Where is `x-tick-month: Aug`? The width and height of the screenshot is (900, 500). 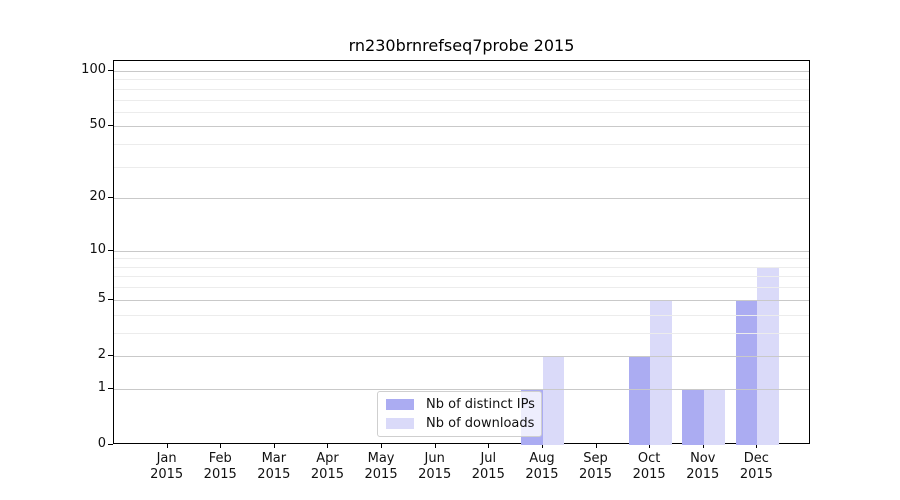
x-tick-month: Aug is located at coordinates (542, 458).